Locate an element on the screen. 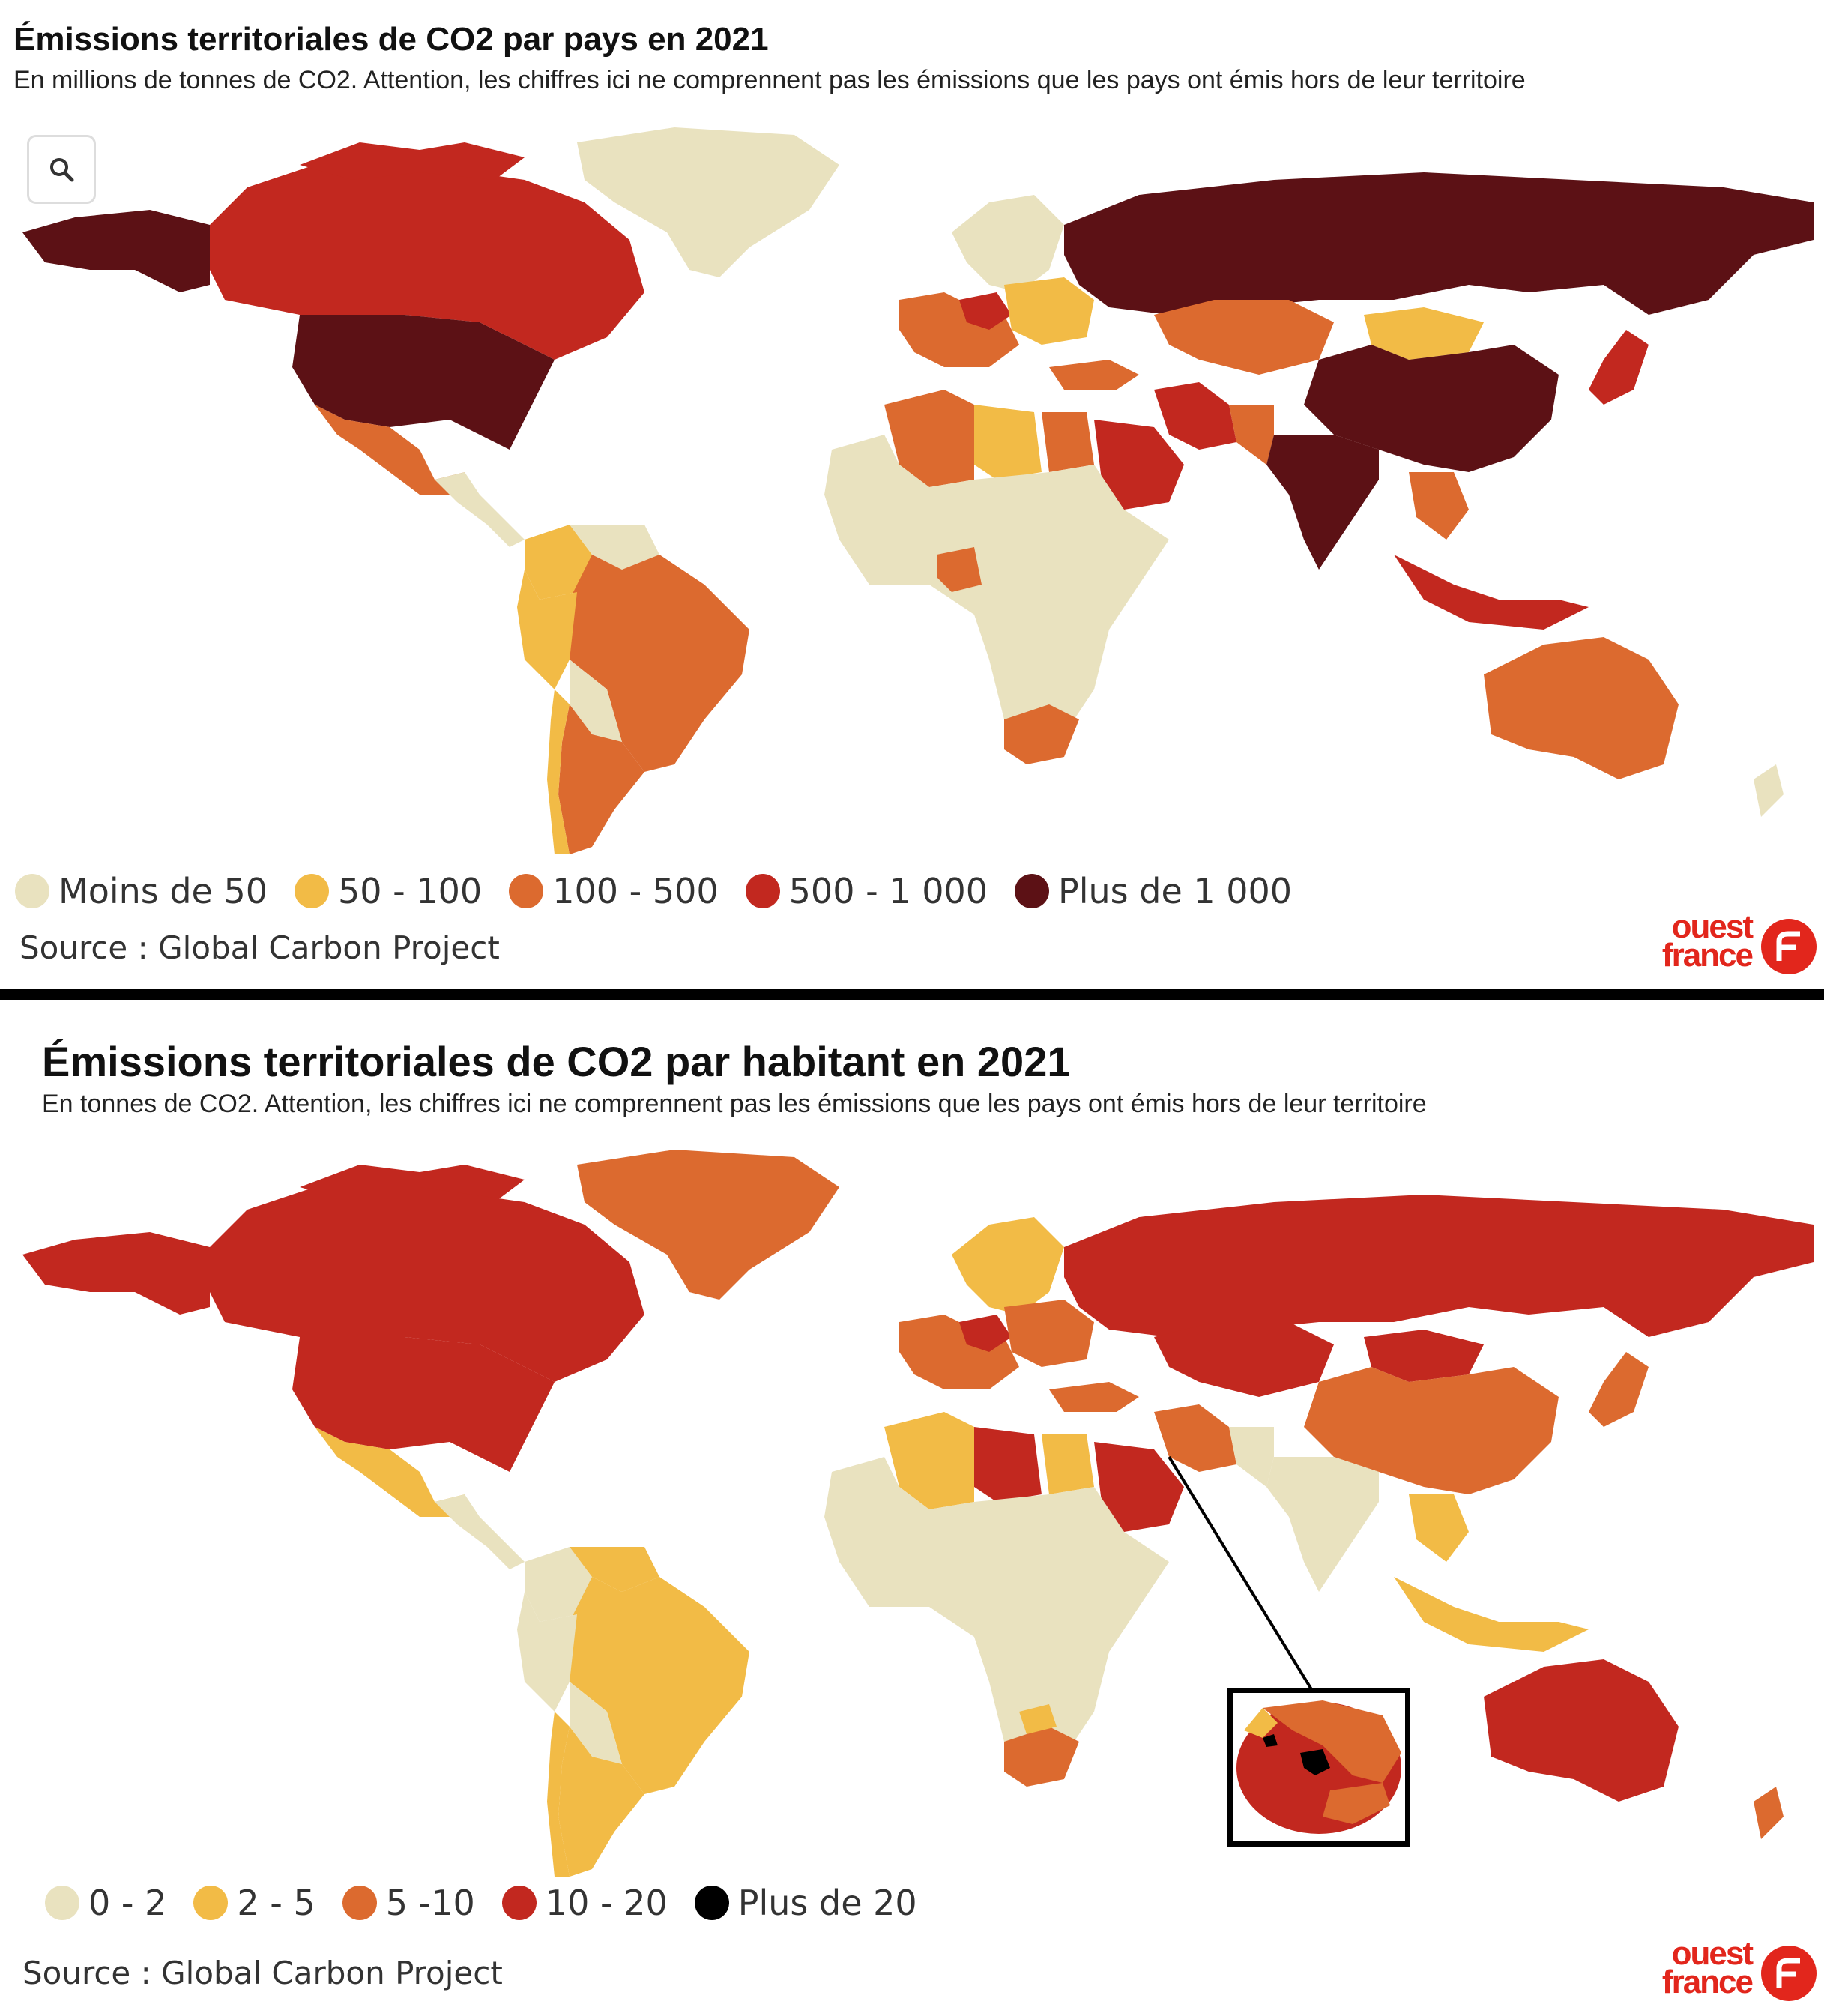 This screenshot has width=1824, height=2016. legend-item: 50 - 100 is located at coordinates (388, 891).